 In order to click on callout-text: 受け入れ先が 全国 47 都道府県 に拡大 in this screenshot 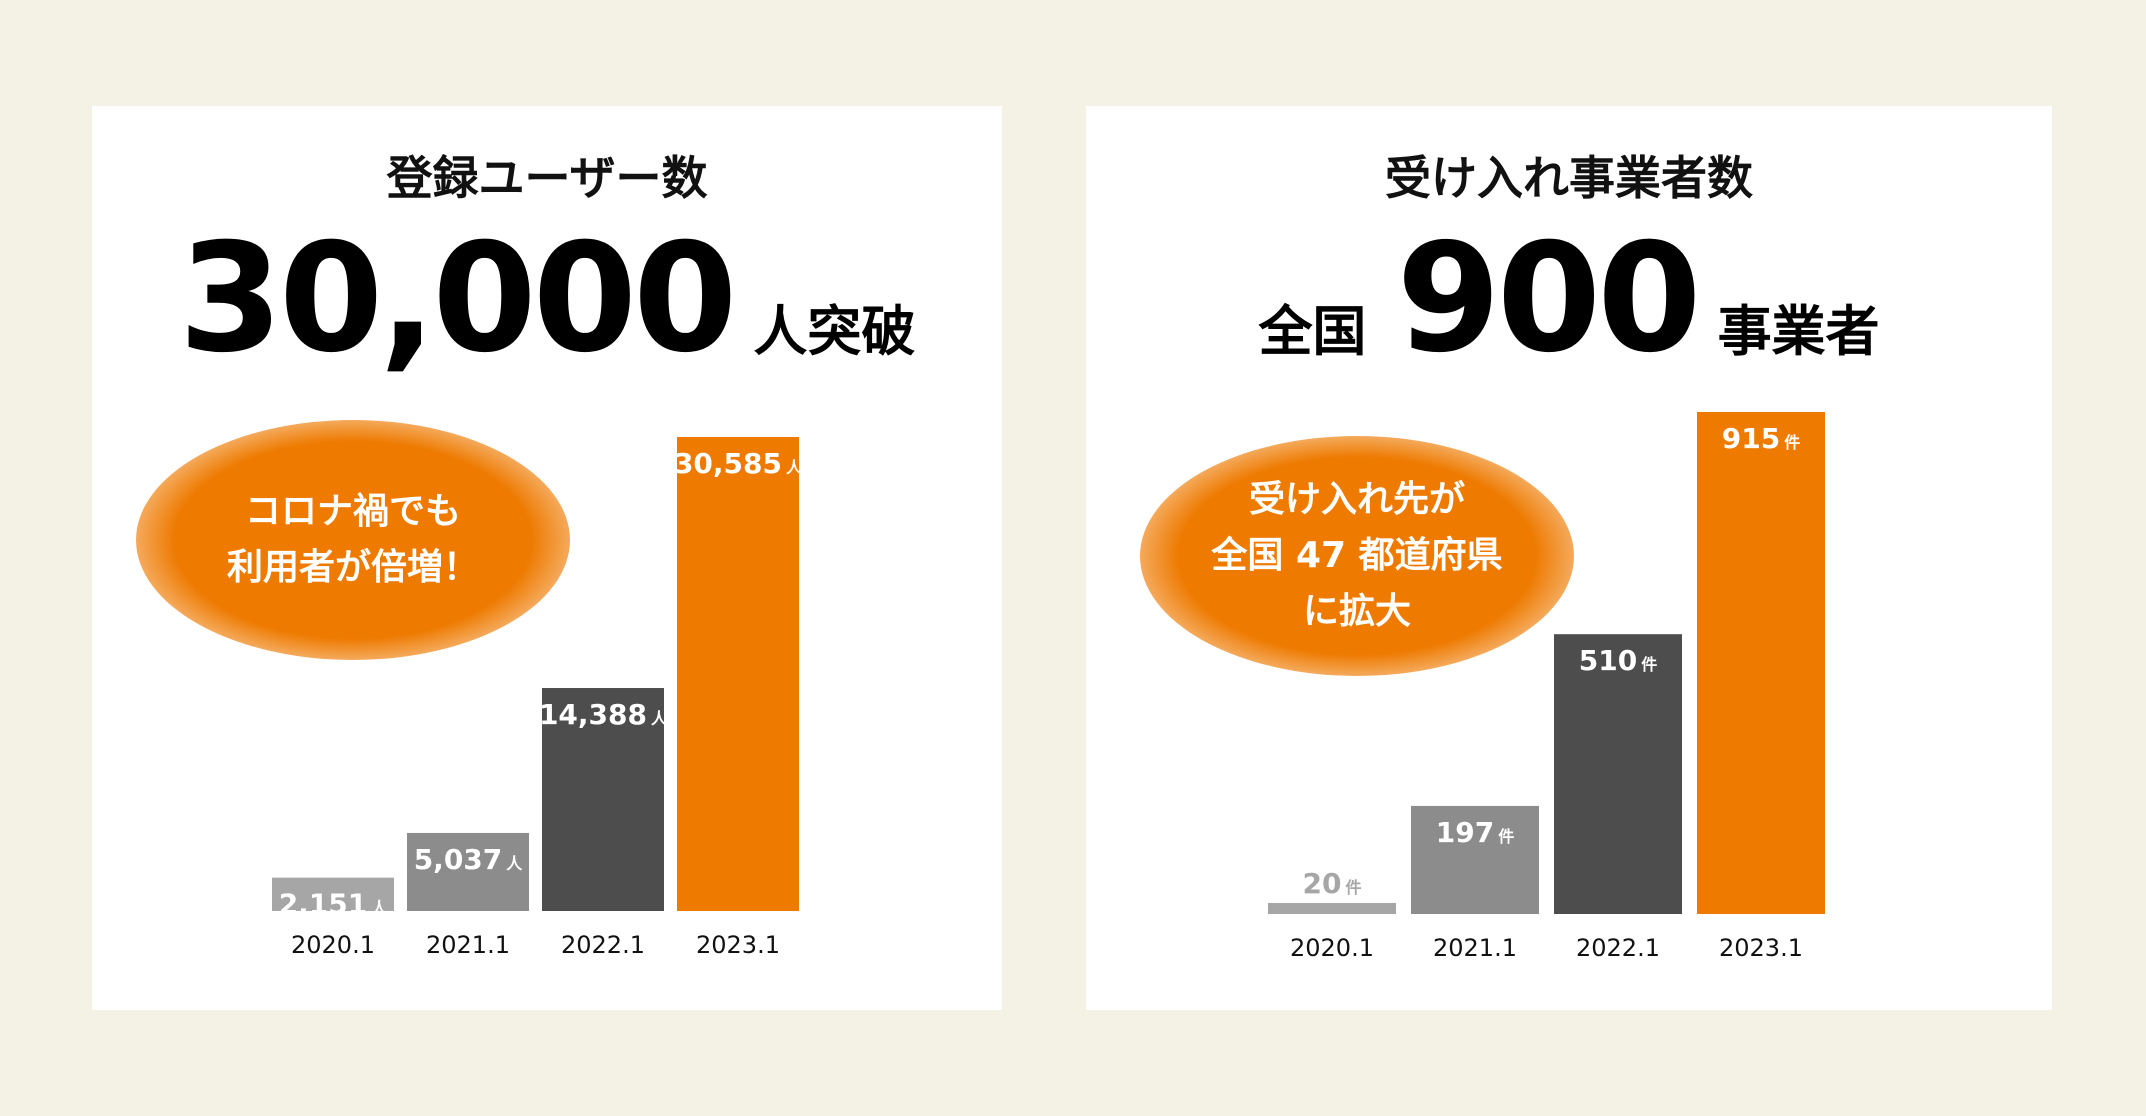, I will do `click(1357, 555)`.